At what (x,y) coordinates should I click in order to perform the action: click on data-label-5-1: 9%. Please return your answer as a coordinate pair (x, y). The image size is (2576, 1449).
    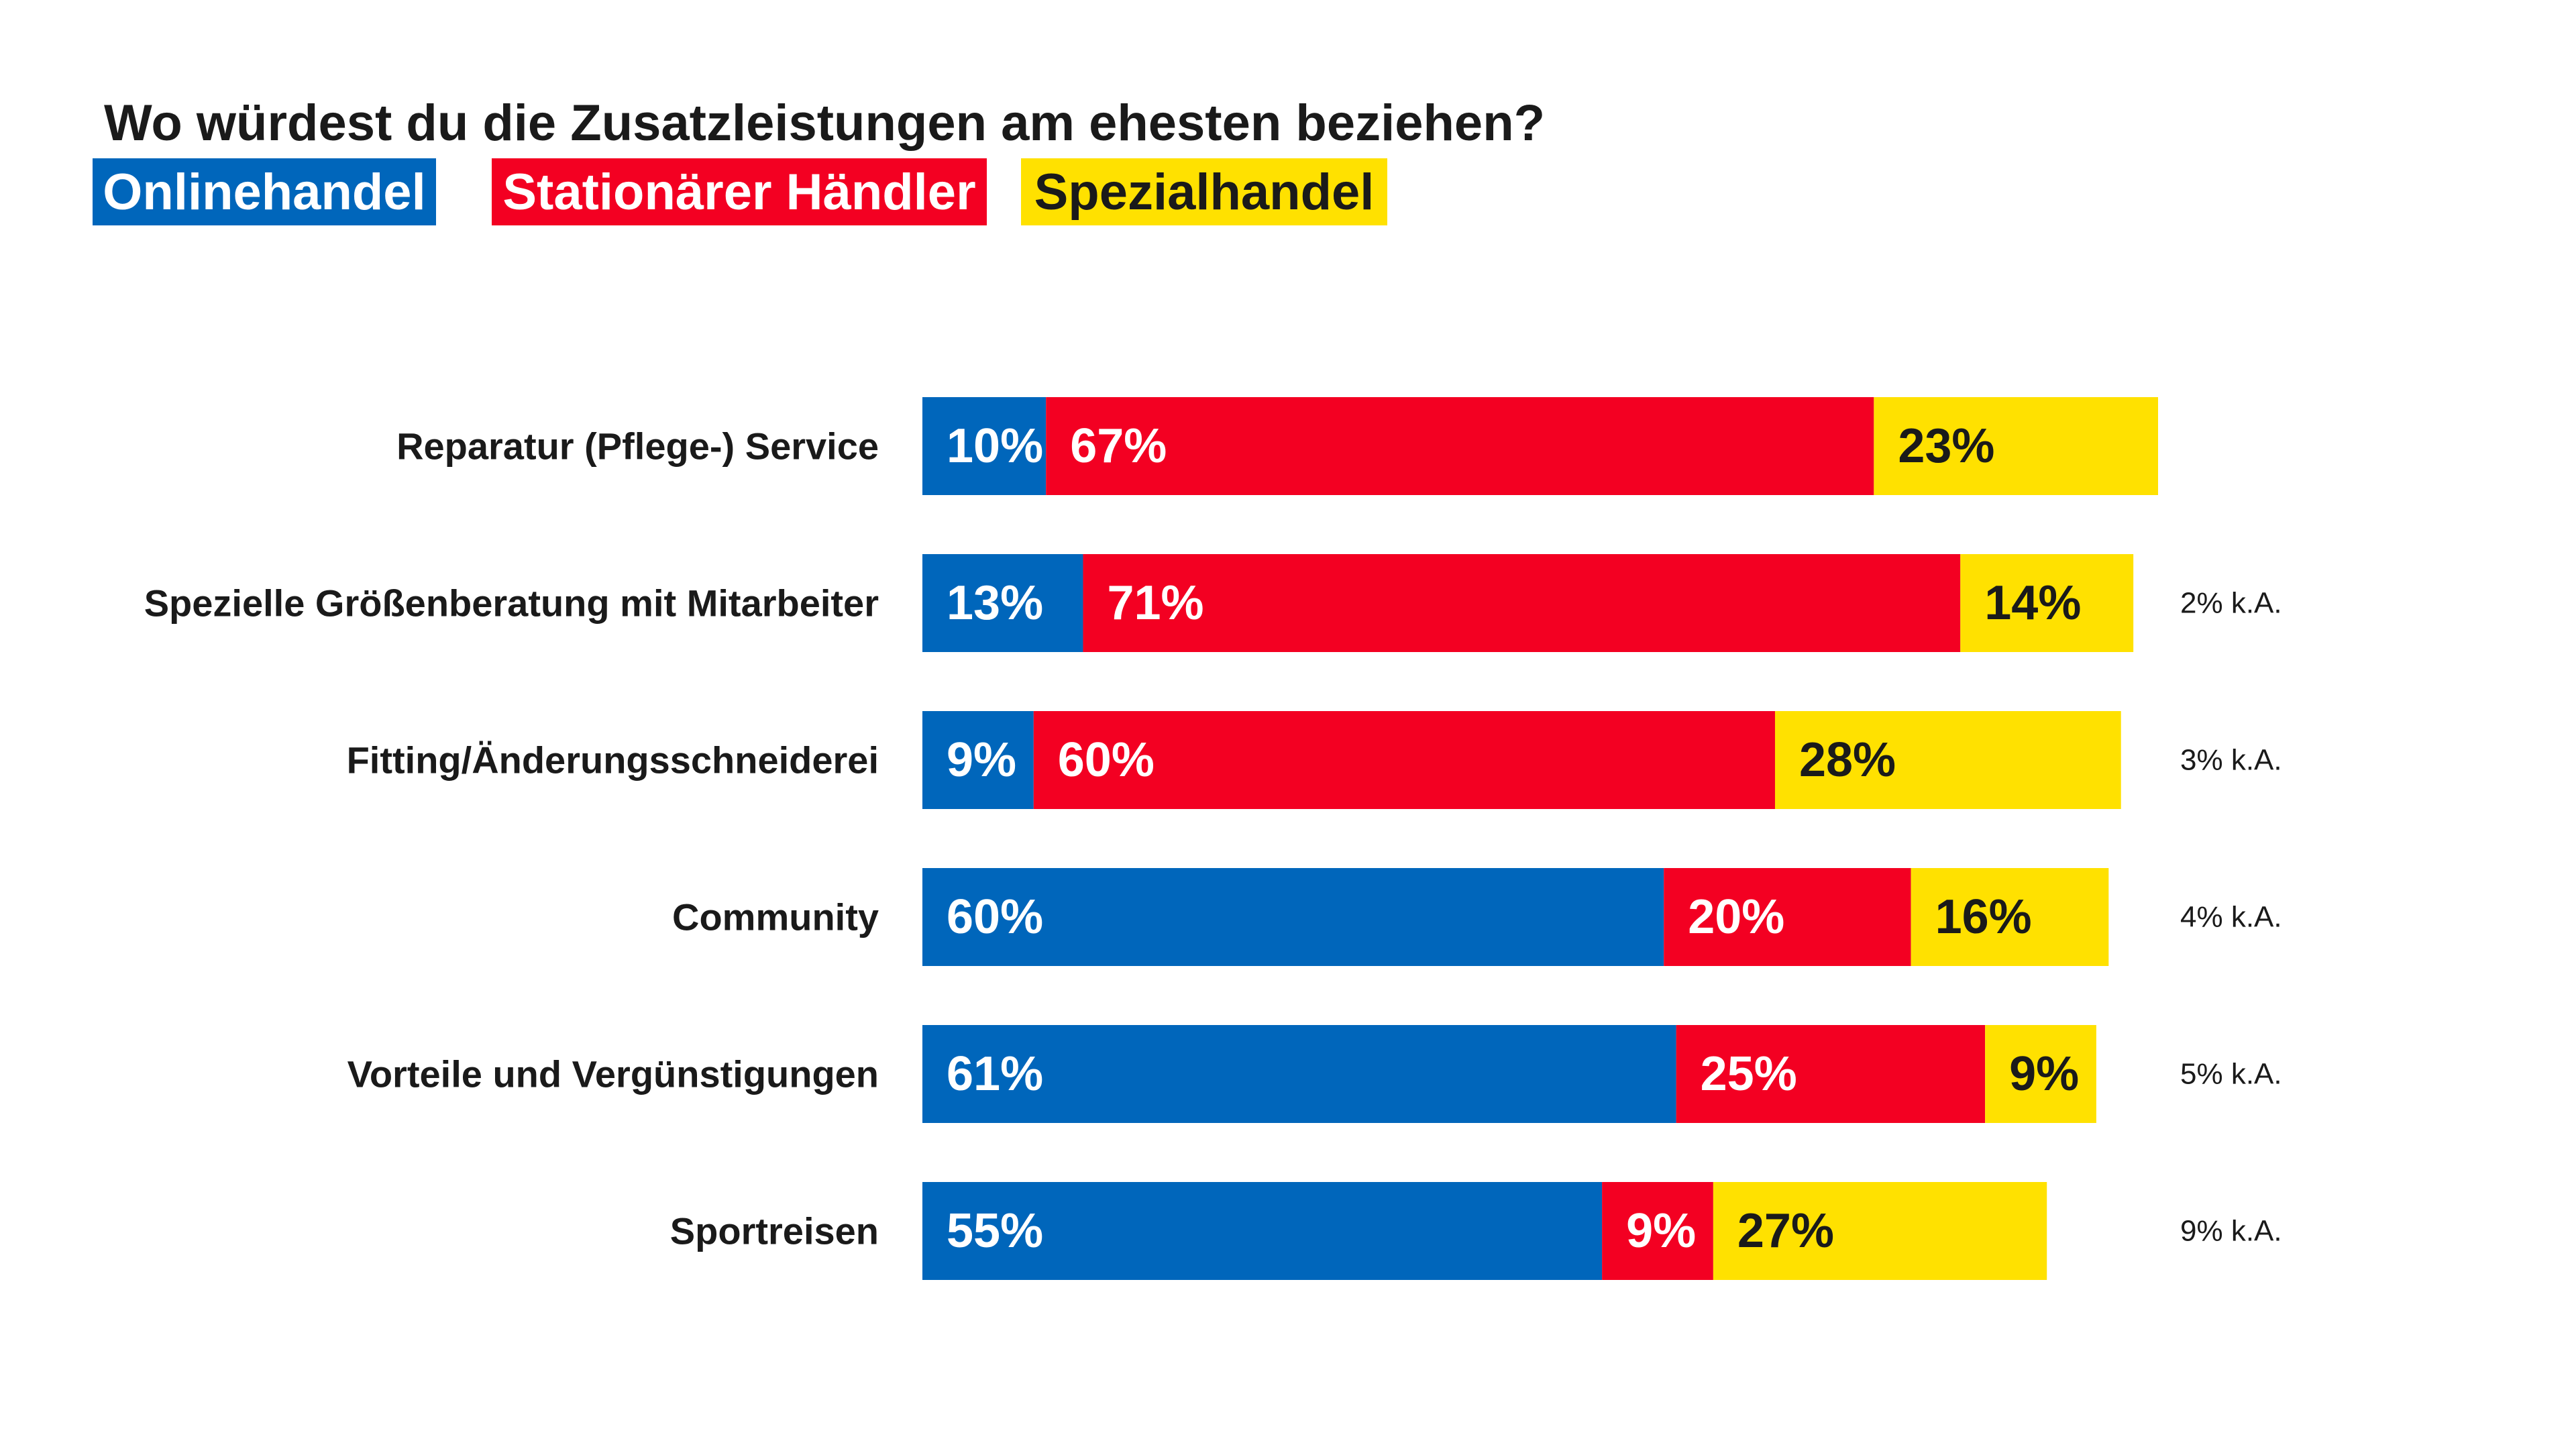
    Looking at the image, I should click on (1661, 1231).